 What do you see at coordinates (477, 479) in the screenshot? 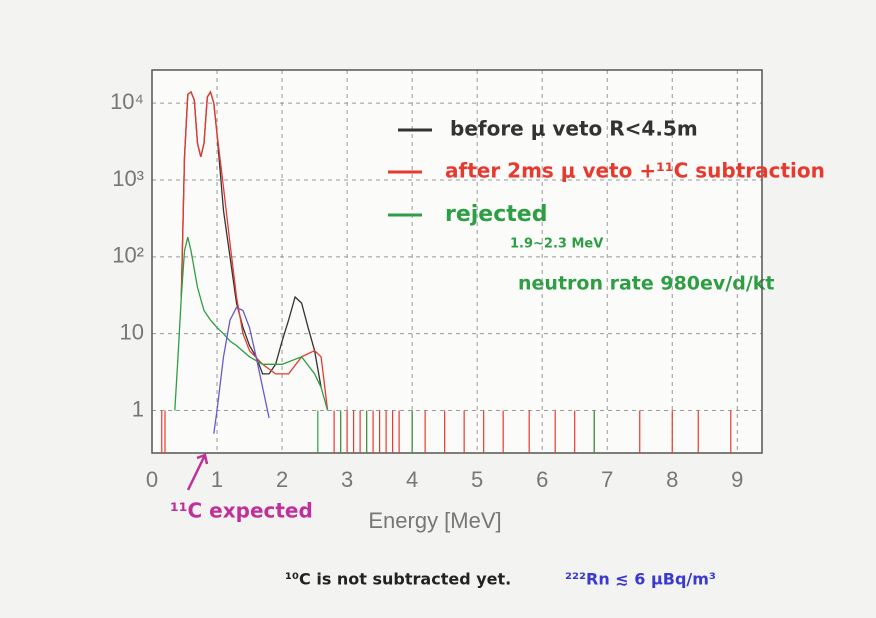
I see `x-tick-label: 5` at bounding box center [477, 479].